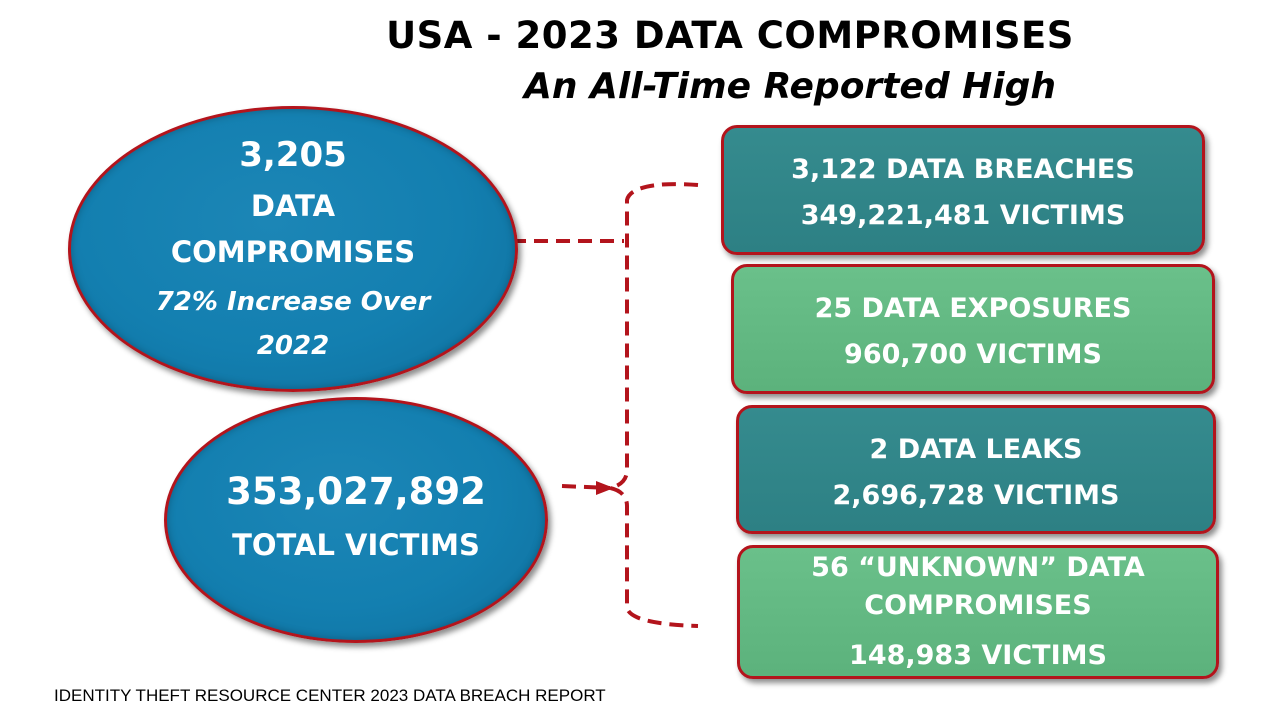 The height and width of the screenshot is (720, 1280). What do you see at coordinates (973, 308) in the screenshot?
I see `data-exposures-label: 25 DATA EXPOSURES` at bounding box center [973, 308].